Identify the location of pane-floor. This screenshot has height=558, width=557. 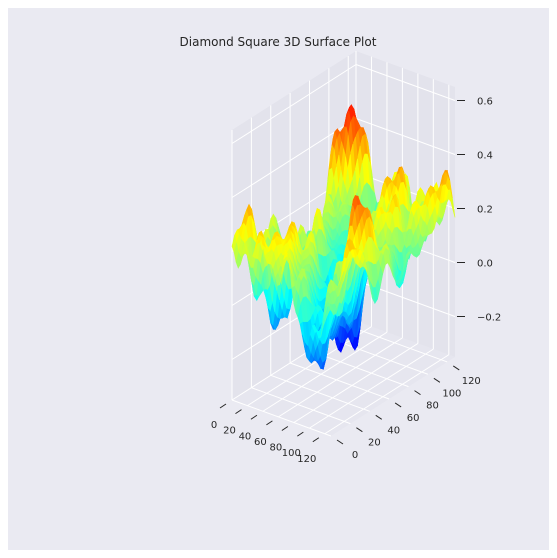
(343, 378).